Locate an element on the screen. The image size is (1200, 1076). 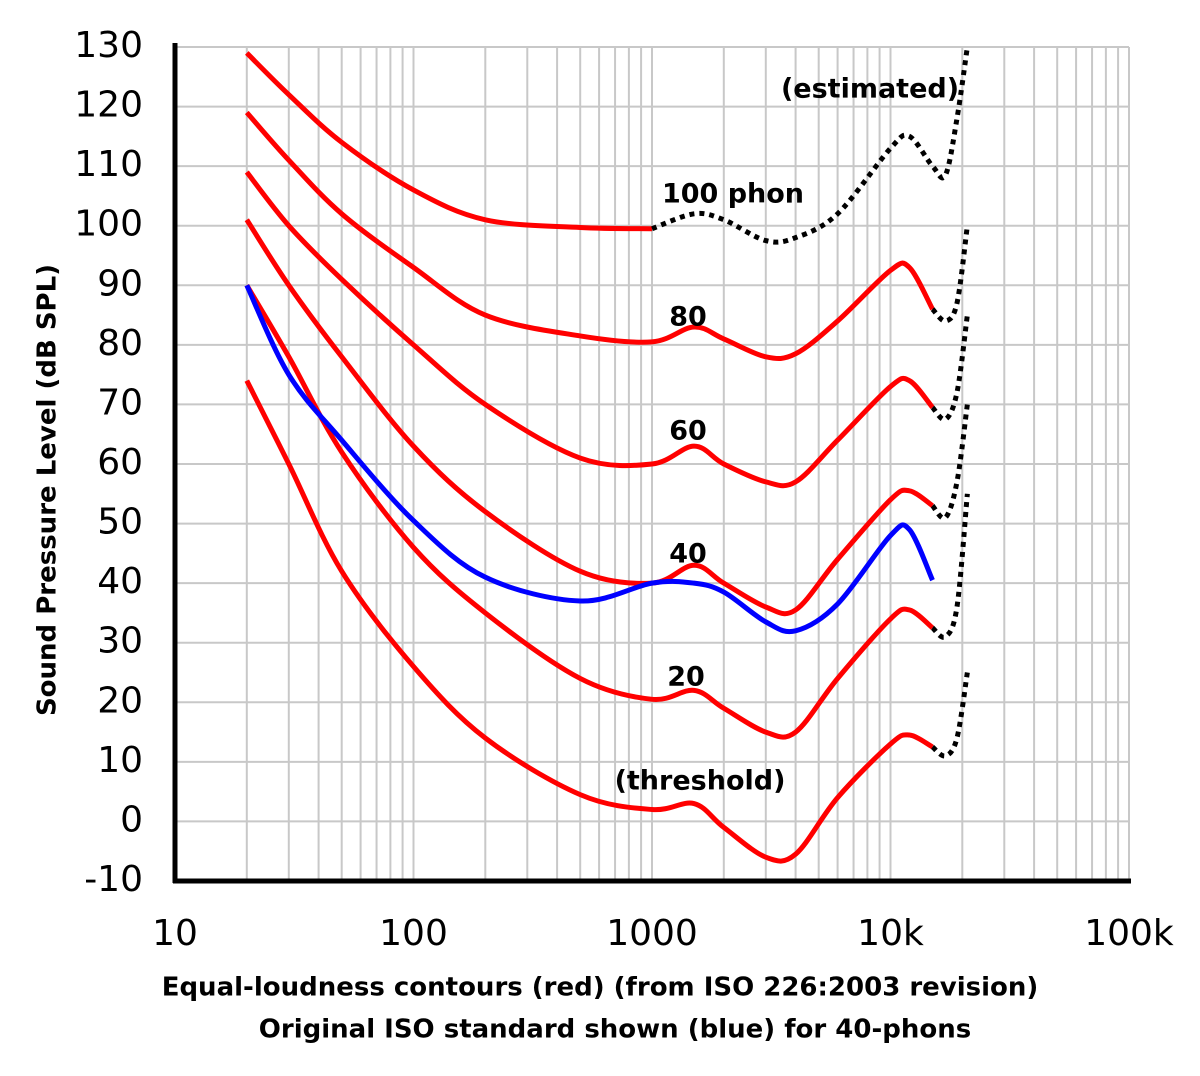
y-tick-label: 20 is located at coordinates (120, 700).